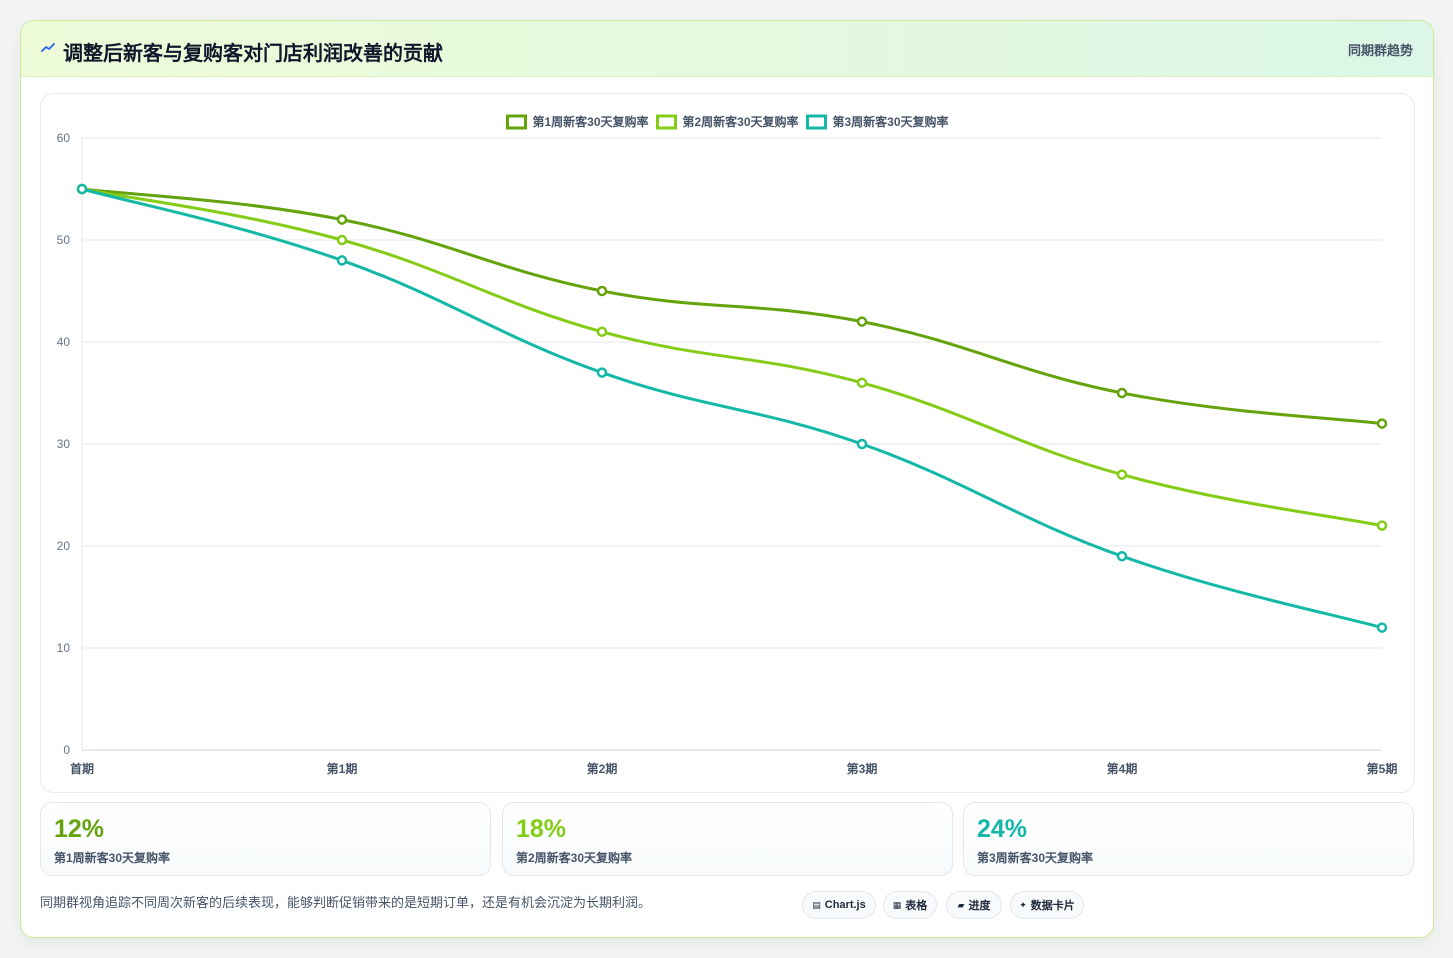 The height and width of the screenshot is (958, 1453). I want to click on chip-datacard: ✦ 数据卡片, so click(1047, 905).